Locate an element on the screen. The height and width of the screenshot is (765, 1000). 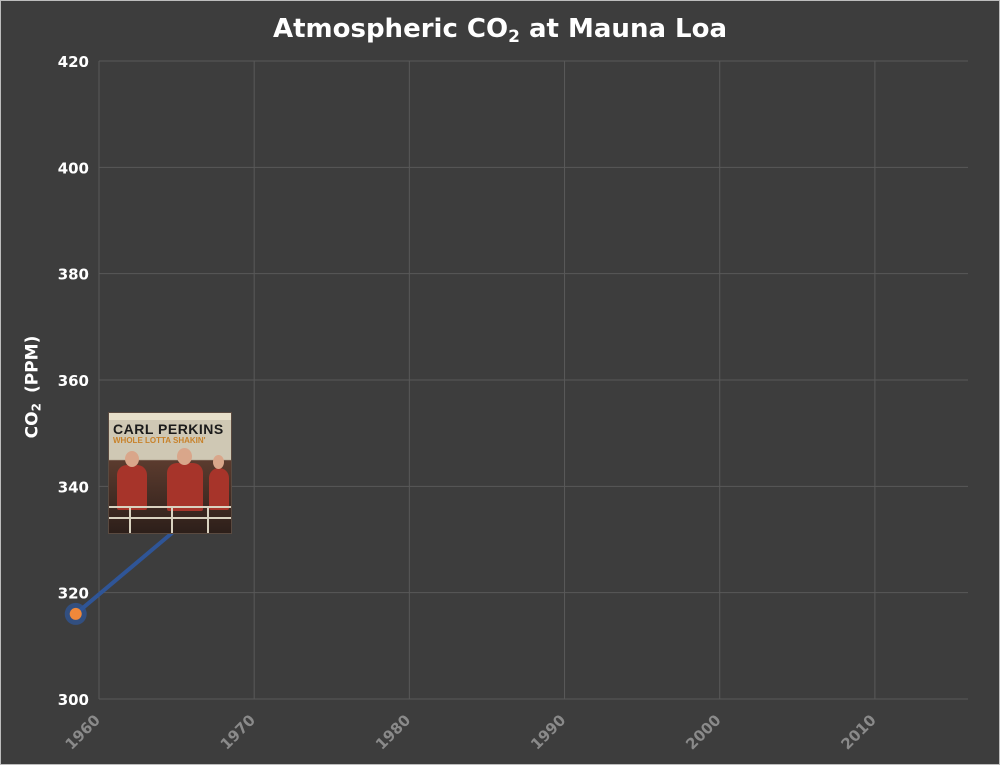
x-tick-label: 1970 is located at coordinates (238, 732).